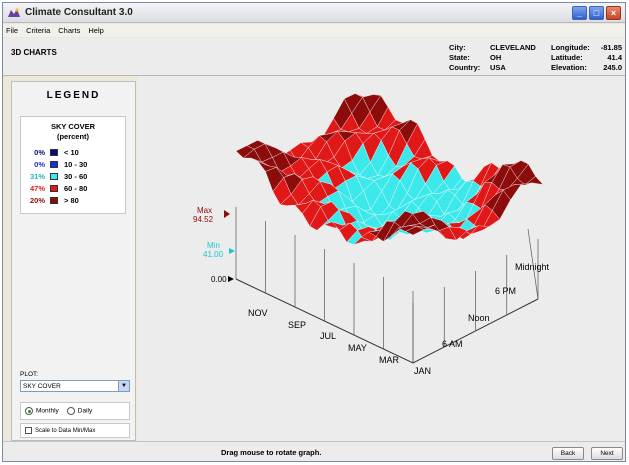 This screenshot has height=465, width=629. Describe the element at coordinates (496, 57) in the screenshot. I see `state-value: OH` at that location.